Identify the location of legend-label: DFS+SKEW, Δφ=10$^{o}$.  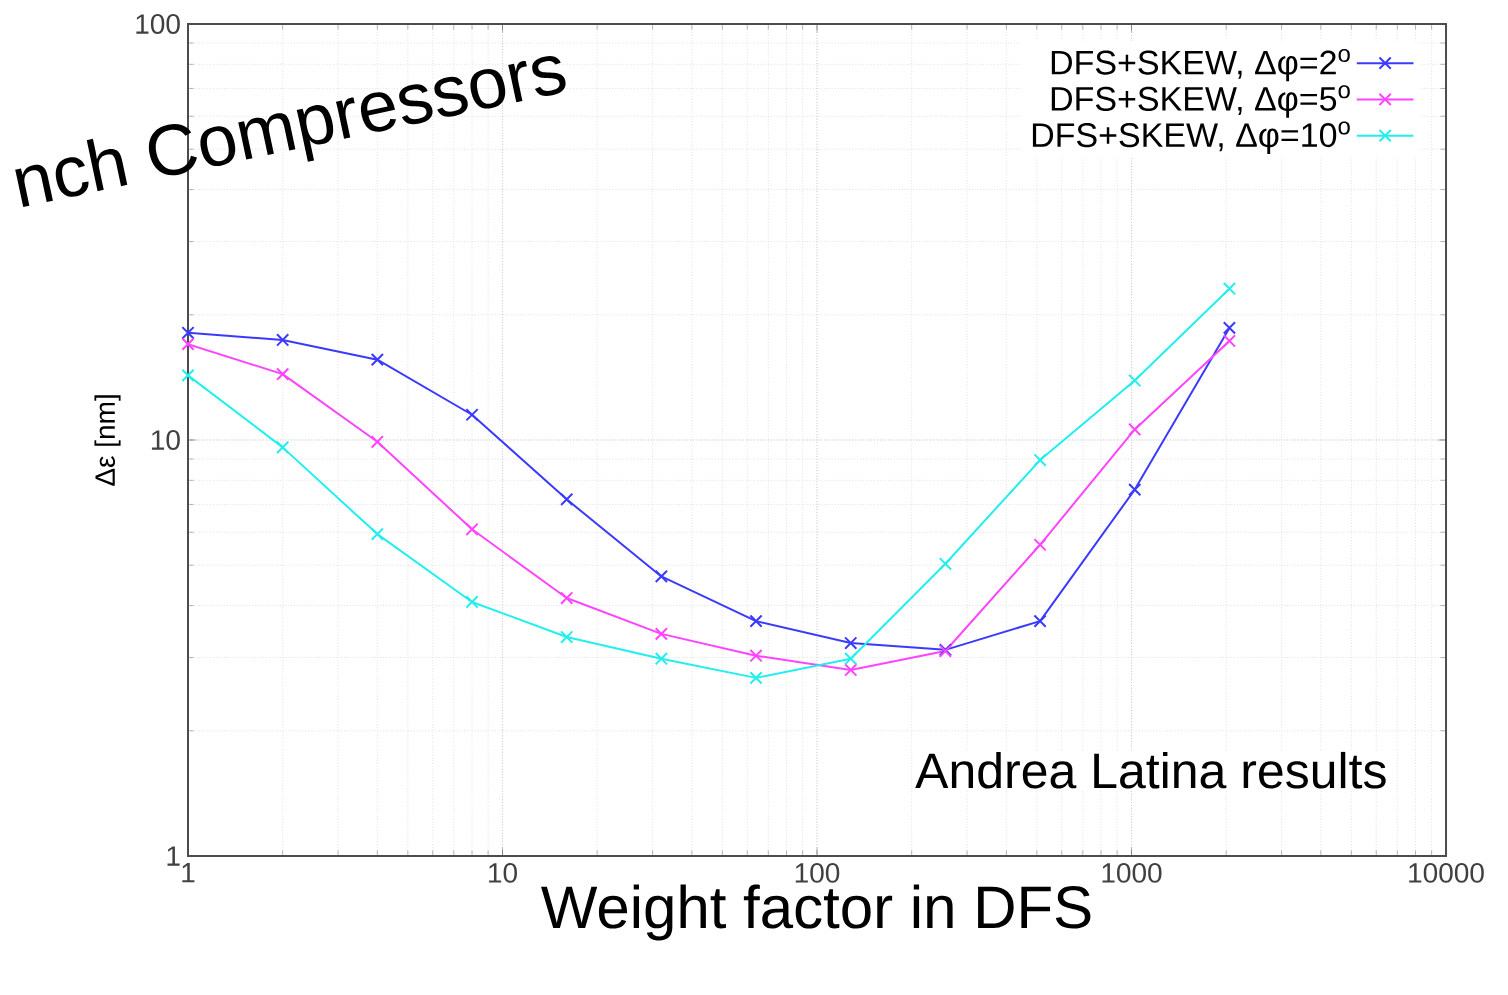
(1191, 137).